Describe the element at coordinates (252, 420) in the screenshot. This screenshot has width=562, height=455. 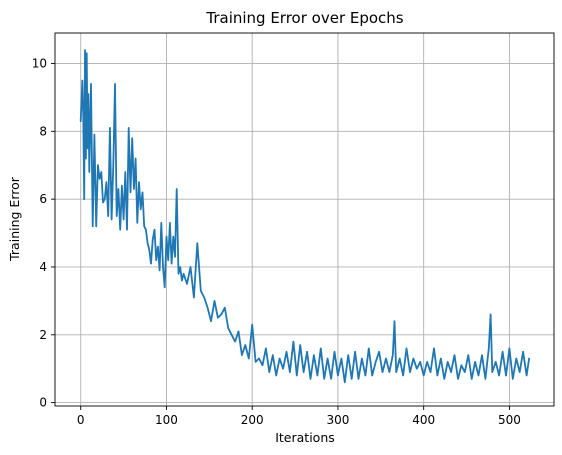
I see `x-tick-label-2: 200` at that location.